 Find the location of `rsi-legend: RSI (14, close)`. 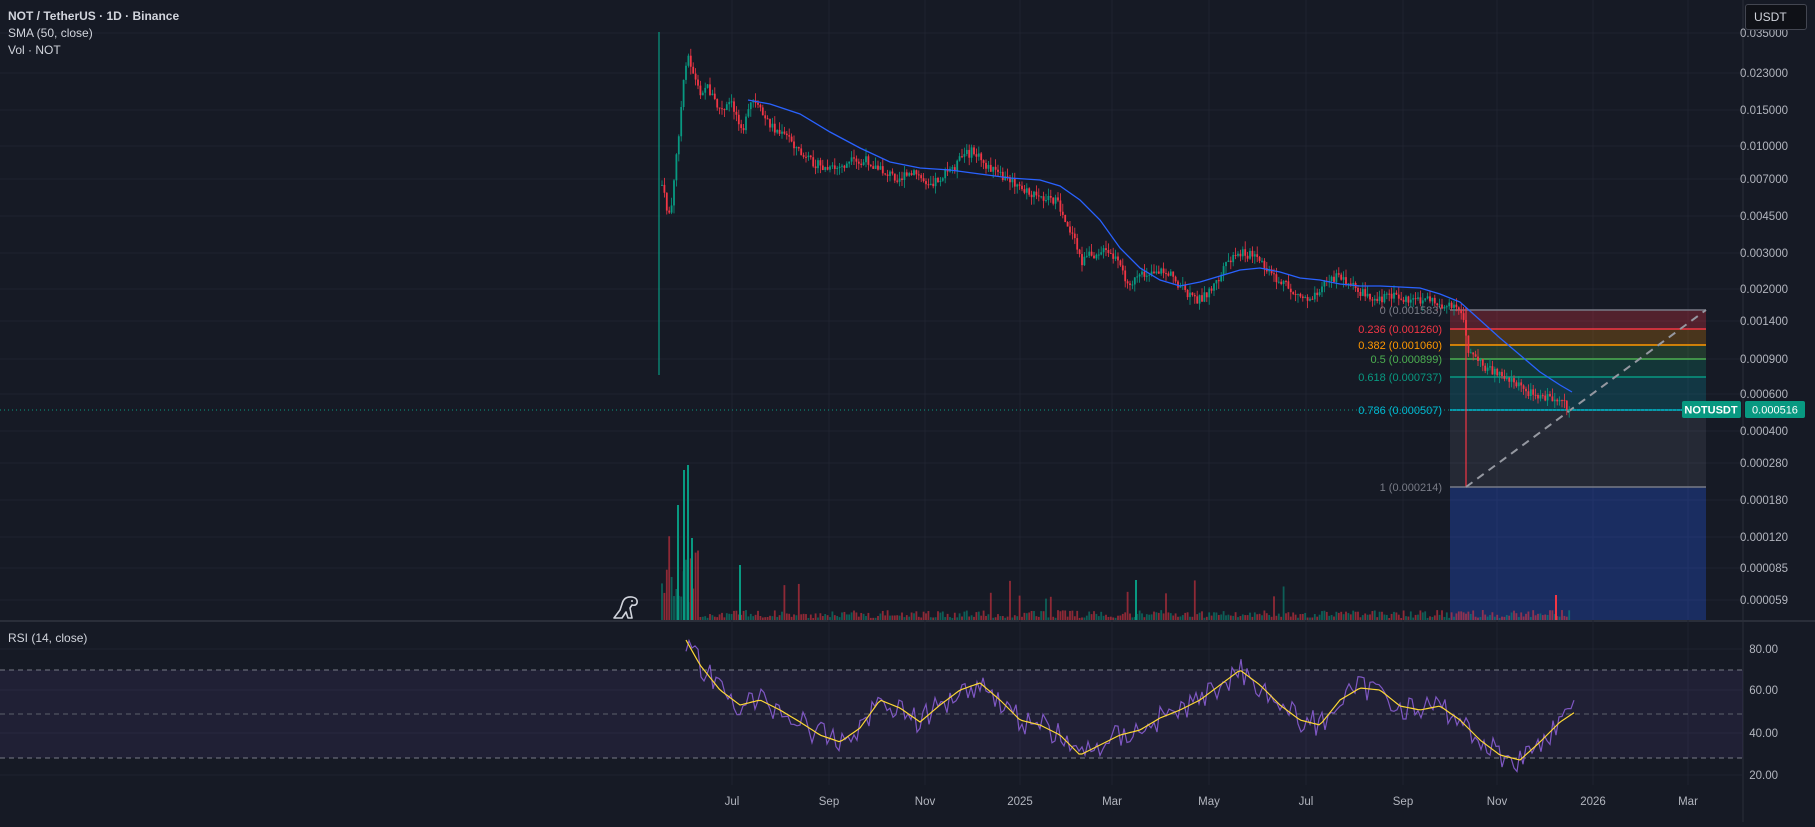

rsi-legend: RSI (14, close) is located at coordinates (48, 638).